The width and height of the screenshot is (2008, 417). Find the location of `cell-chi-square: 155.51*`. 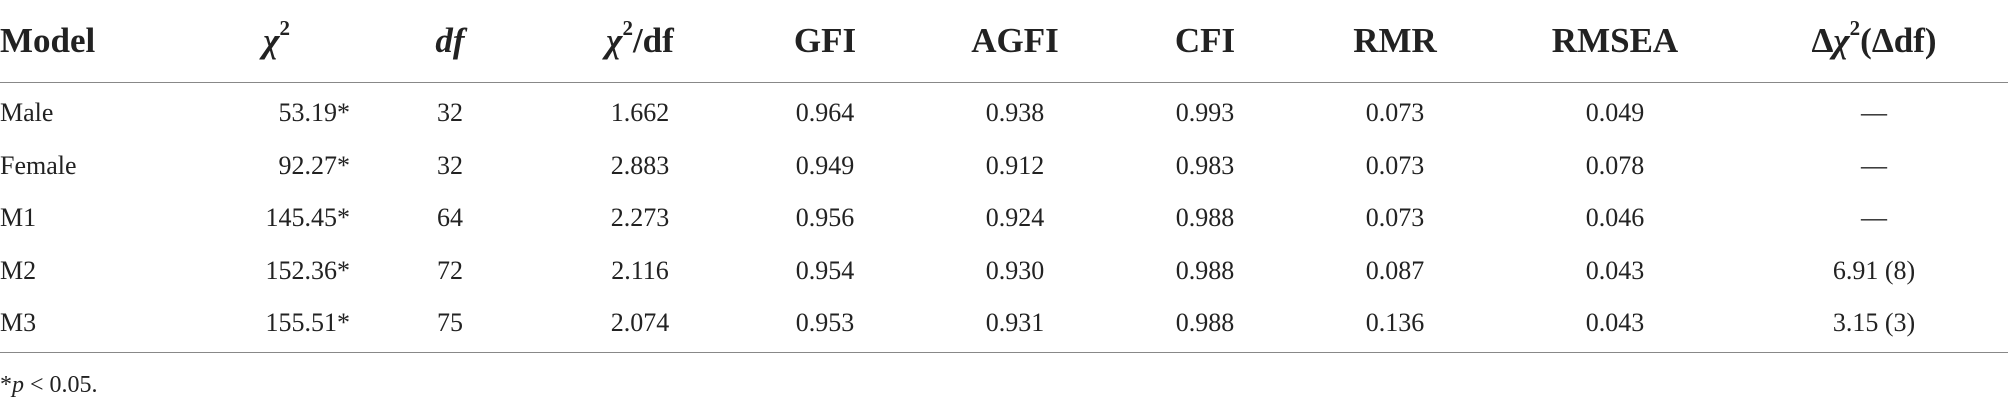

cell-chi-square: 155.51* is located at coordinates (255, 325).